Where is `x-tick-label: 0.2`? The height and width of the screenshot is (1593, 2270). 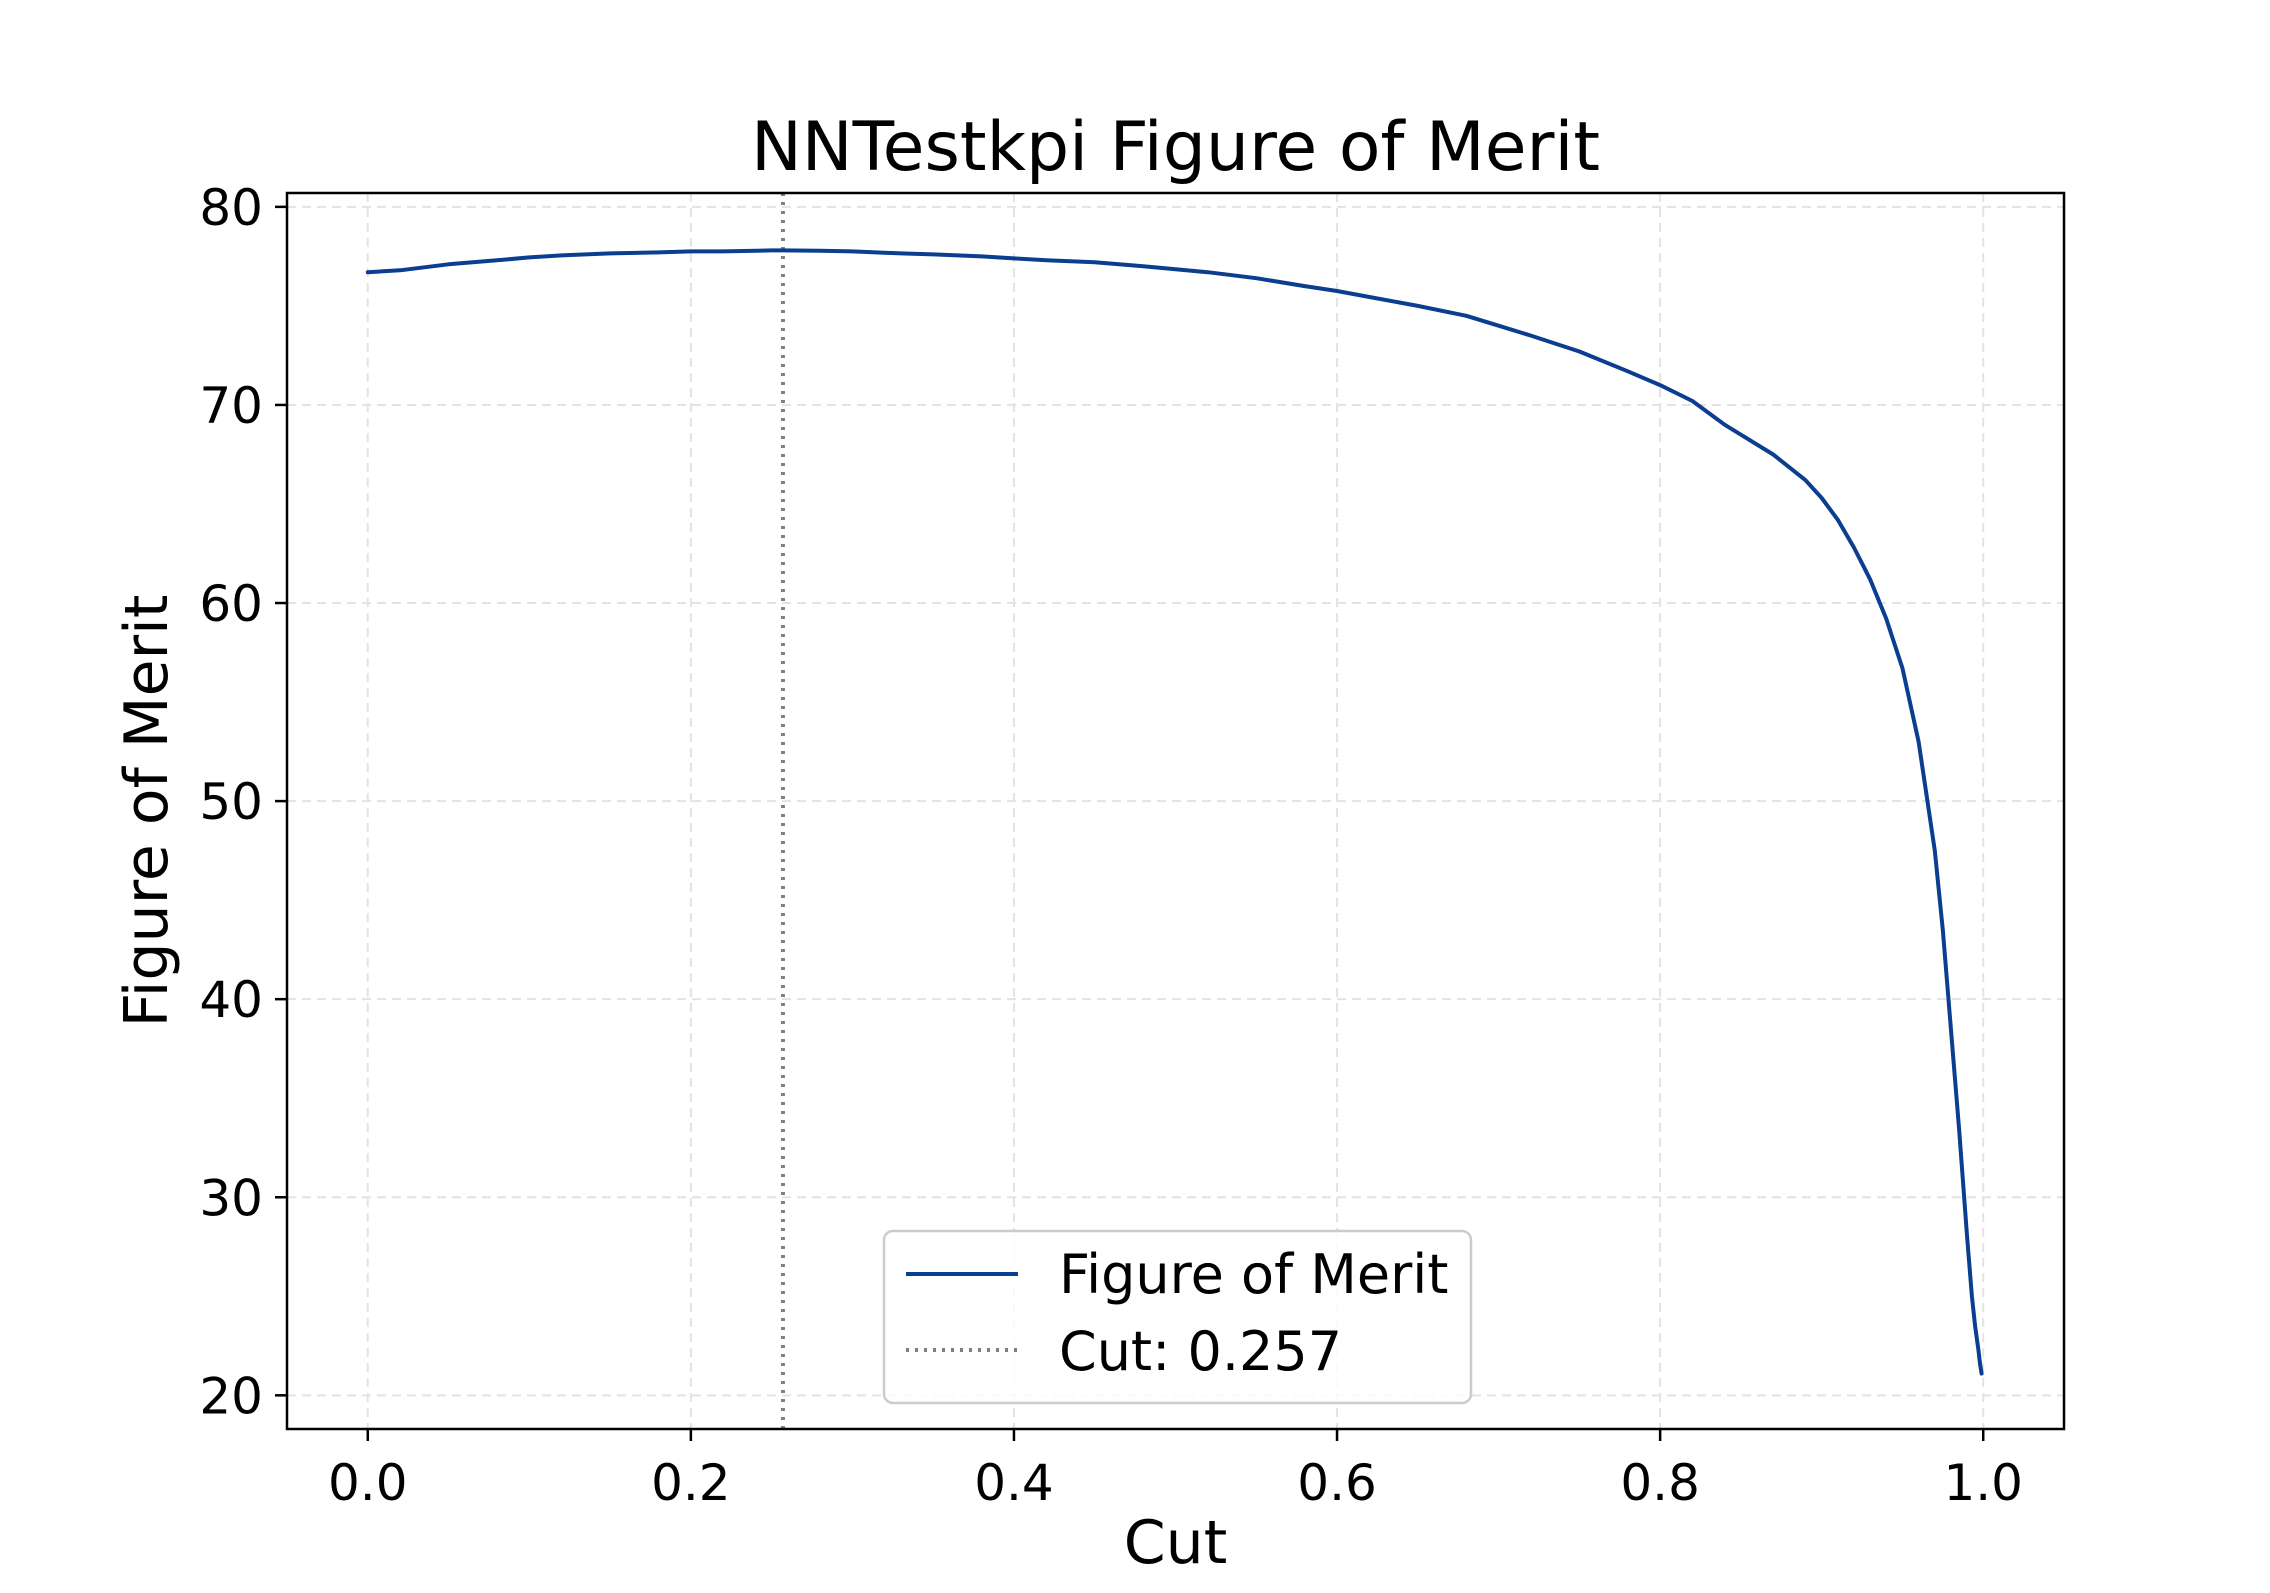 x-tick-label: 0.2 is located at coordinates (691, 1483).